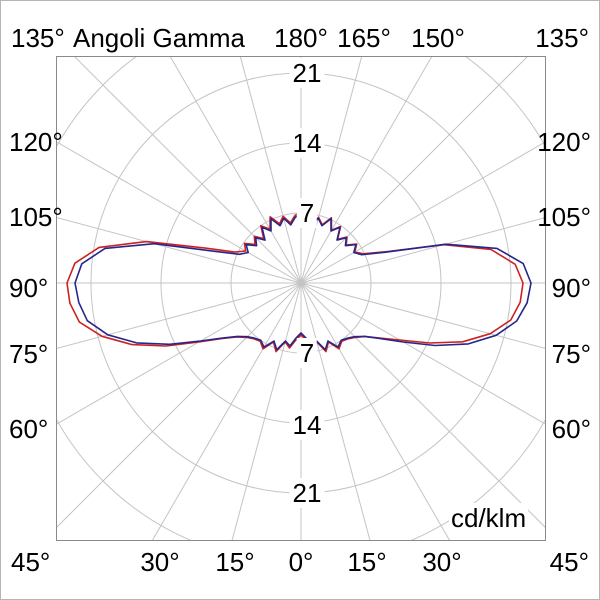 This screenshot has width=600, height=600. Describe the element at coordinates (36, 217) in the screenshot. I see `angle-label-left-105: 105°` at that location.